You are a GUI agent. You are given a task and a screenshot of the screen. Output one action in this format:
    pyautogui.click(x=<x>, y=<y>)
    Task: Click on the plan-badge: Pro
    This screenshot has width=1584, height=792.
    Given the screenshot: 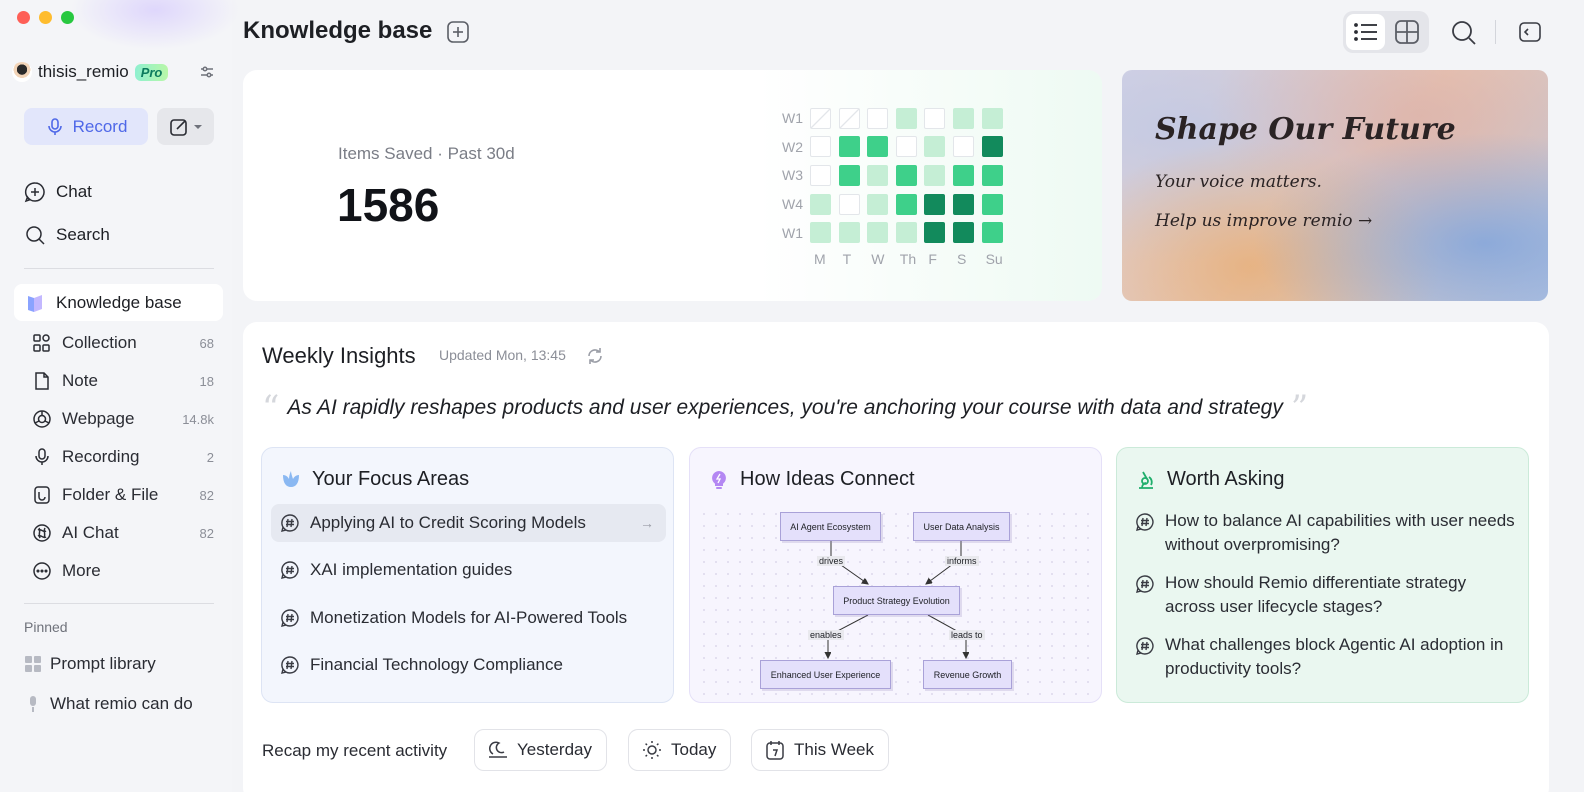 What is the action you would take?
    pyautogui.click(x=151, y=72)
    